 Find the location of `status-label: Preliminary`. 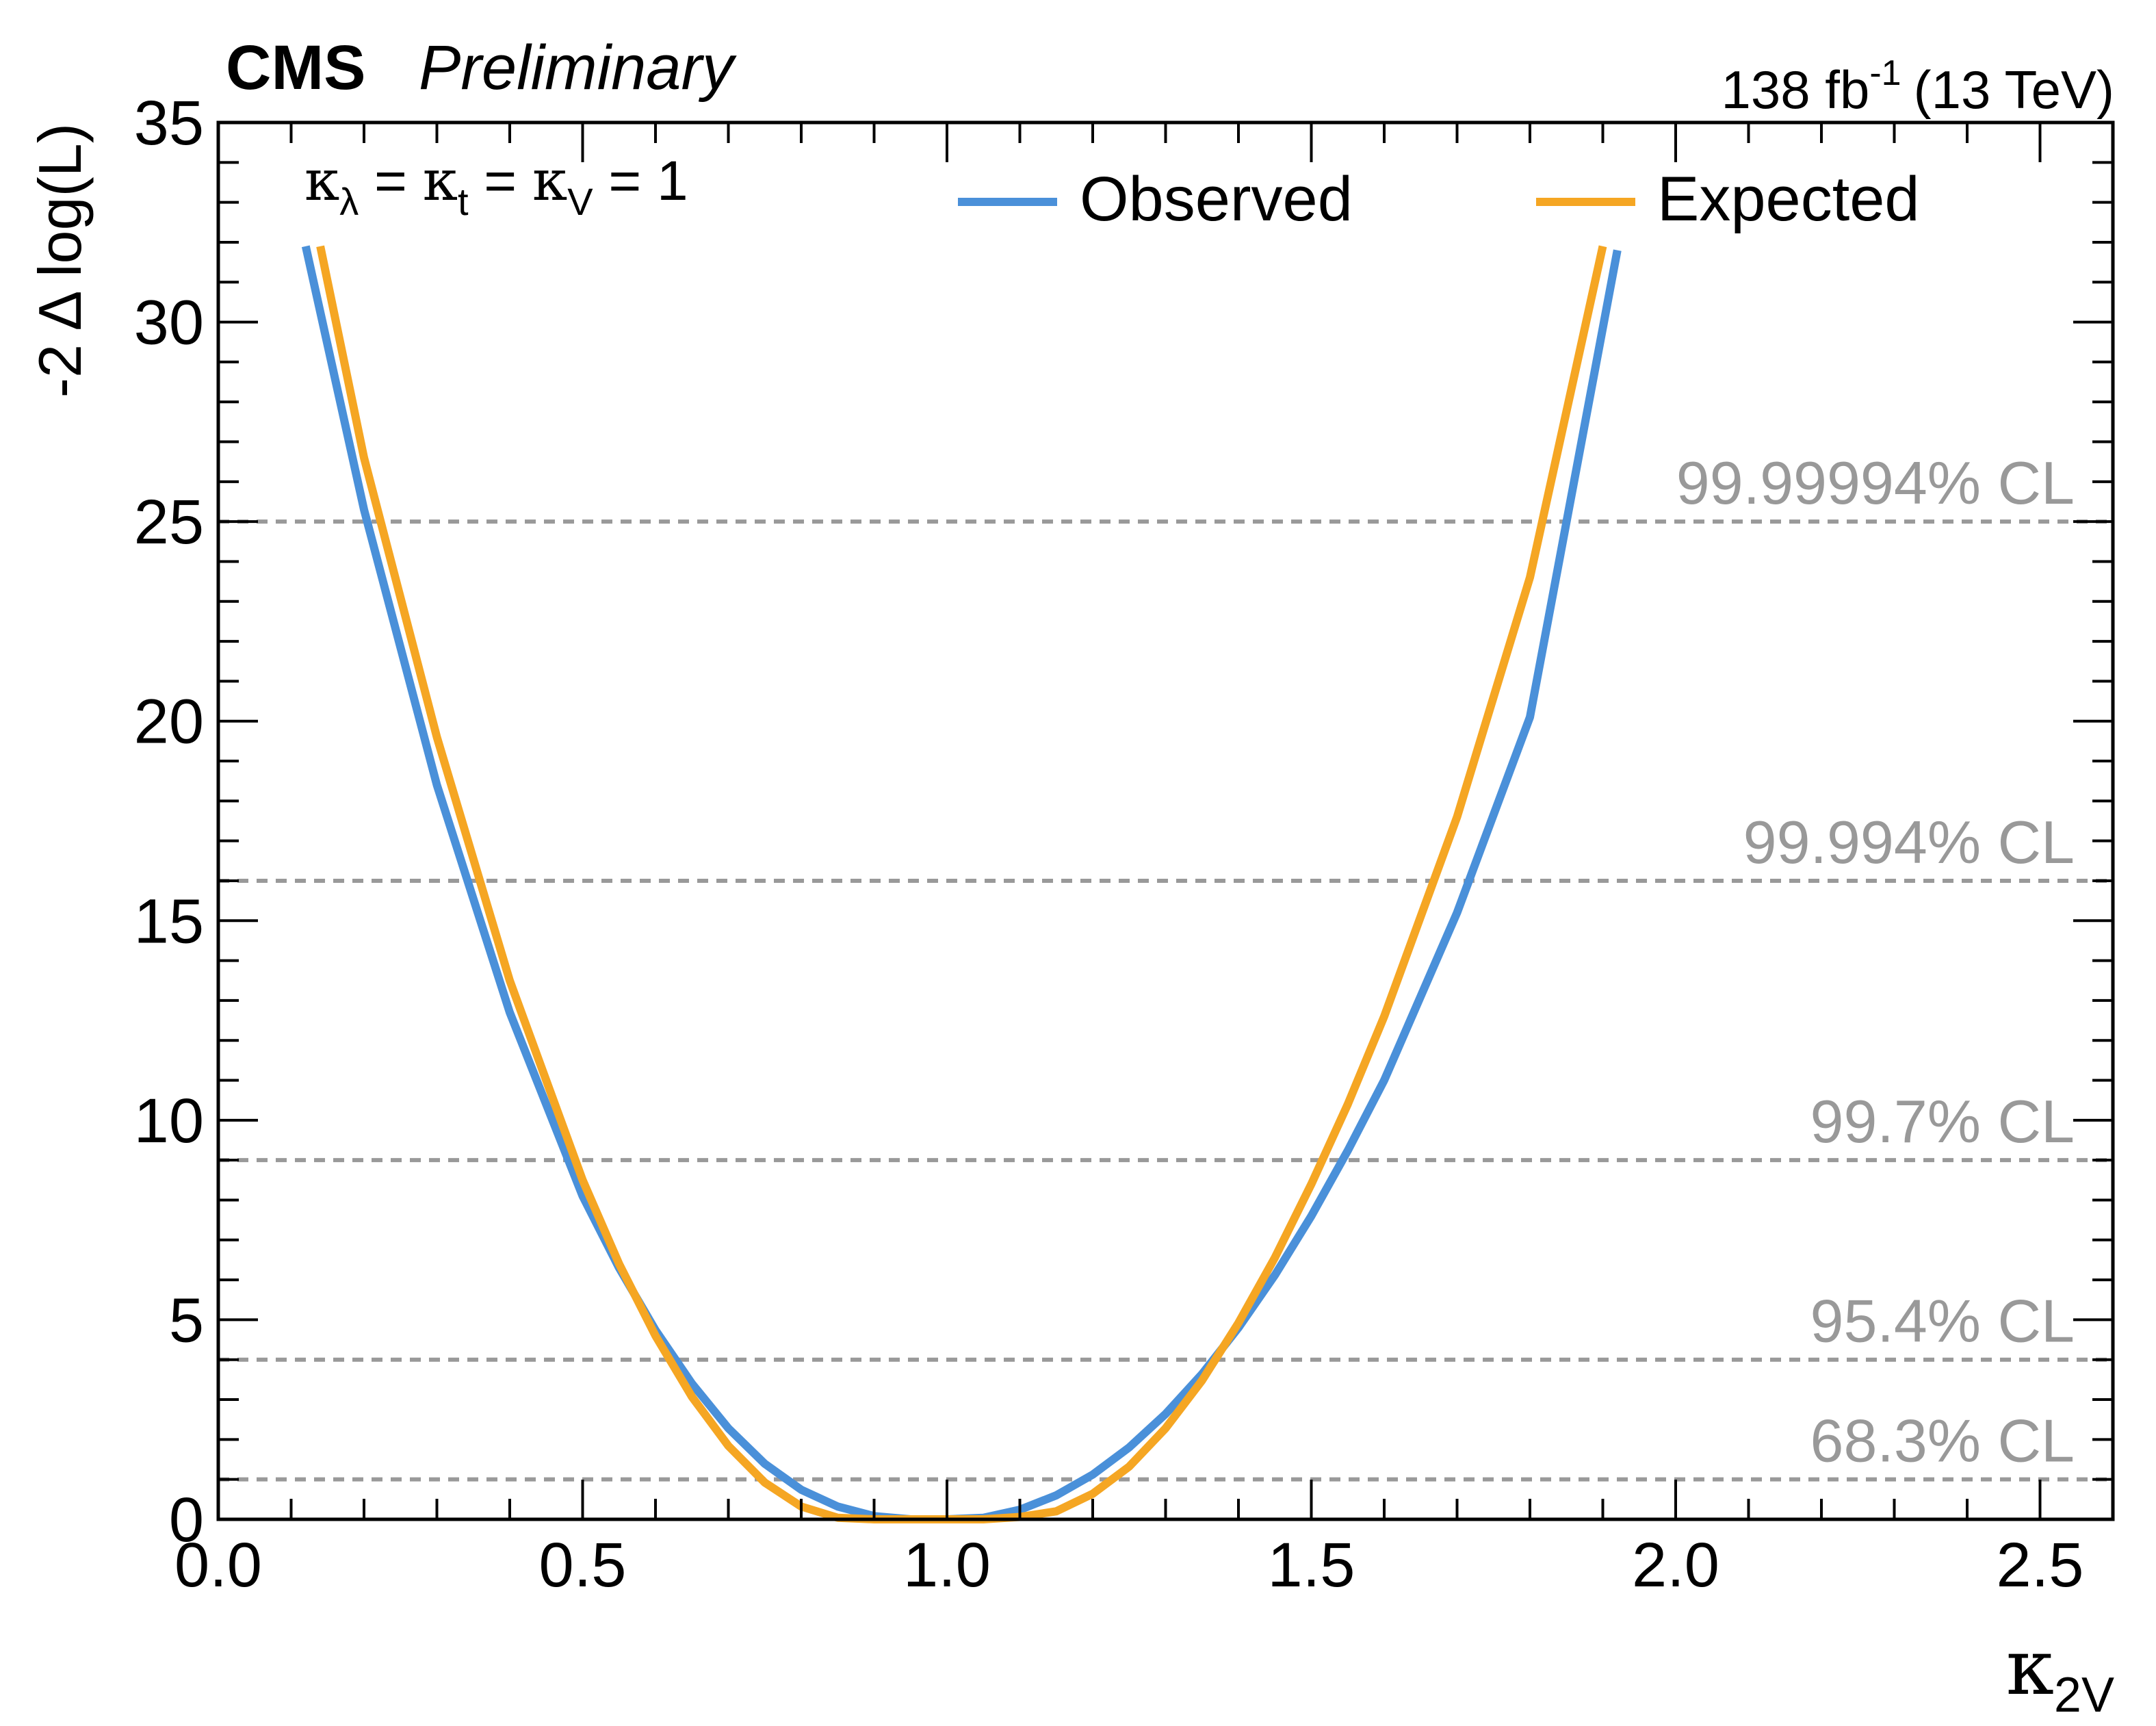

status-label: Preliminary is located at coordinates (578, 68).